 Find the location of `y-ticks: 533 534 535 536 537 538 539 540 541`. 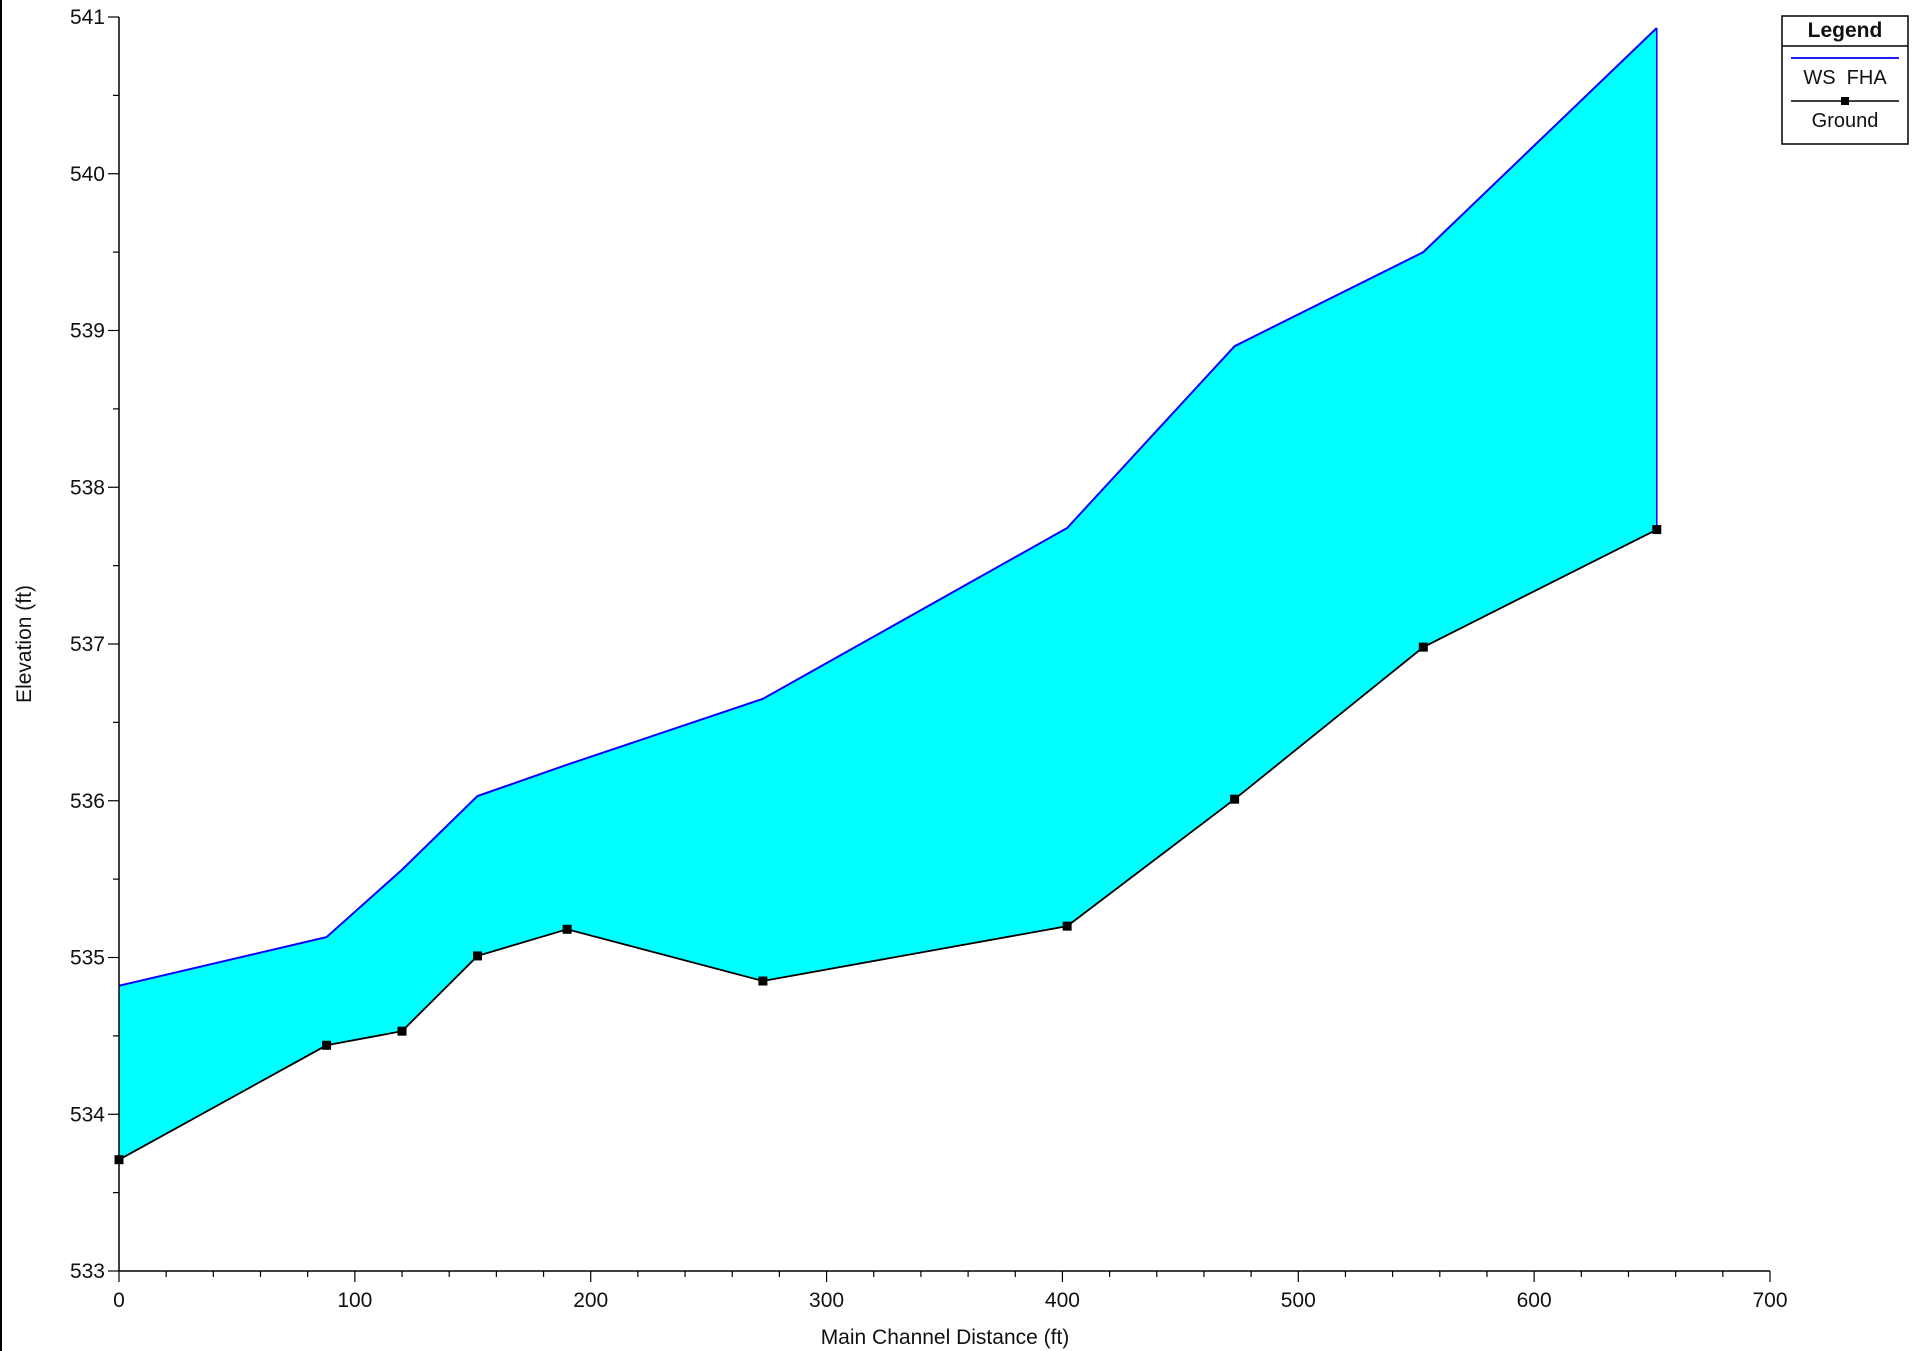

y-ticks: 533 534 535 536 537 538 539 540 541 is located at coordinates (94, 644).